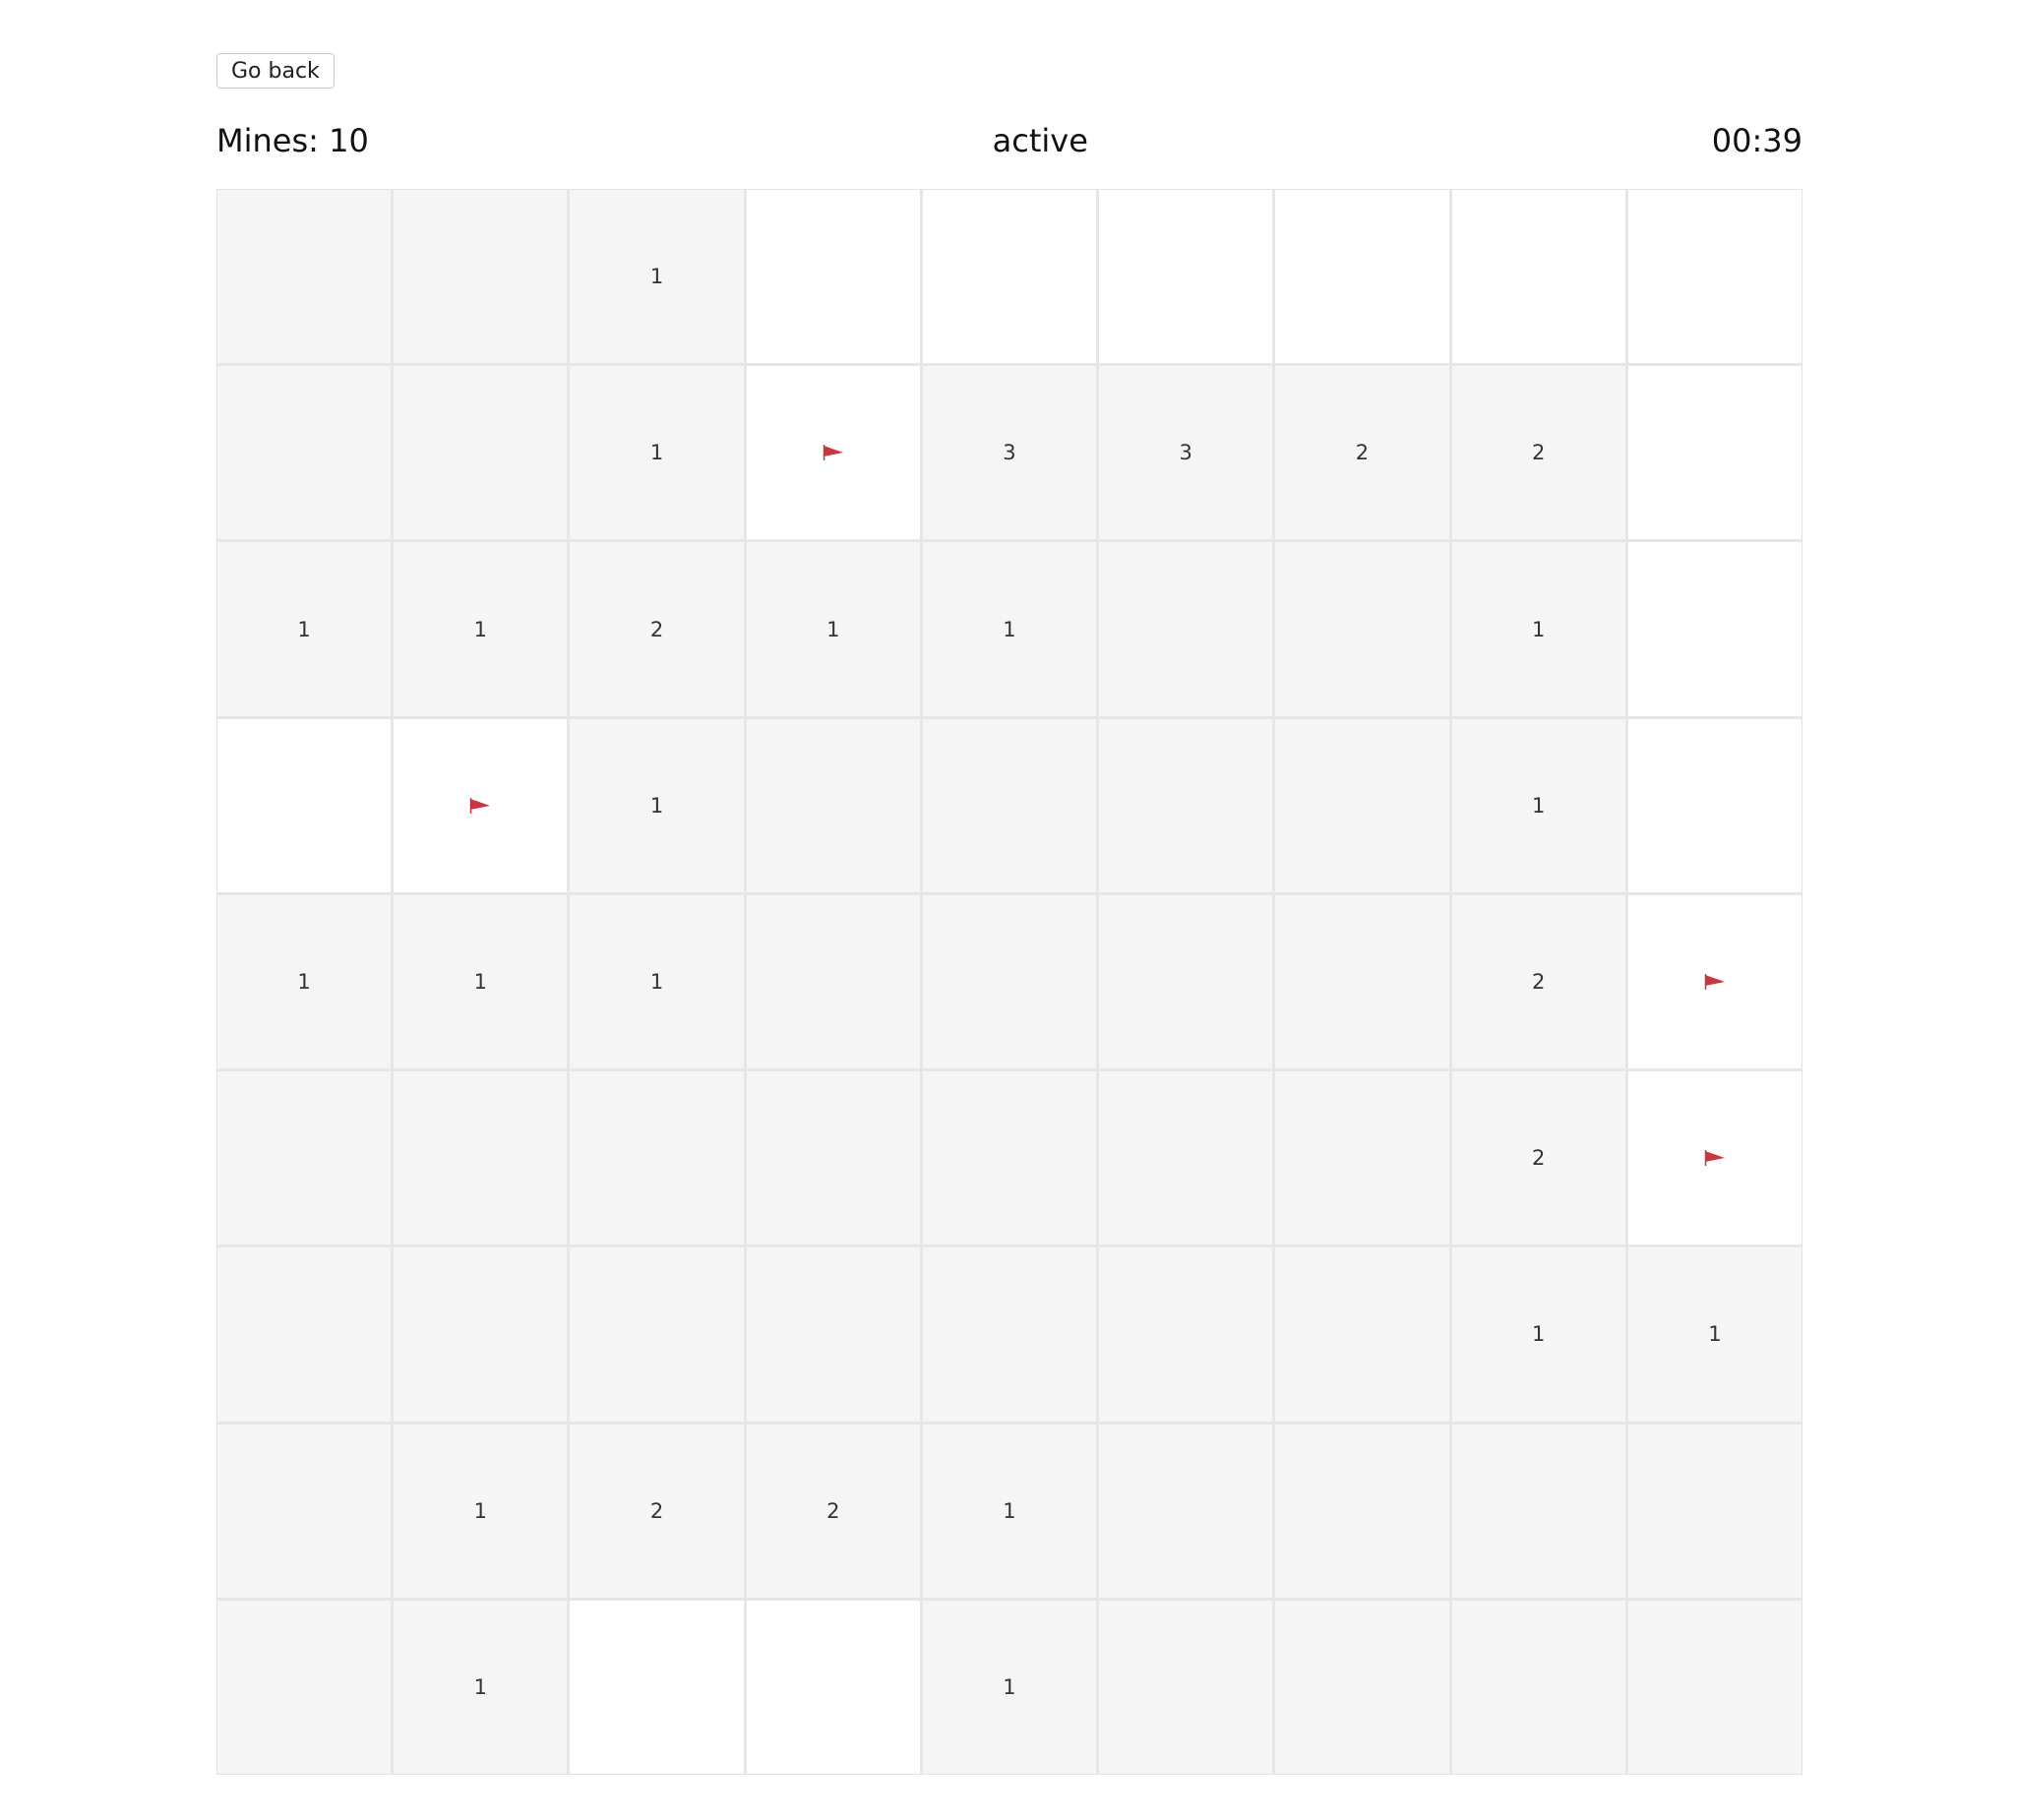 The image size is (2017, 1820). Describe the element at coordinates (1040, 140) in the screenshot. I see `game-state: active` at that location.